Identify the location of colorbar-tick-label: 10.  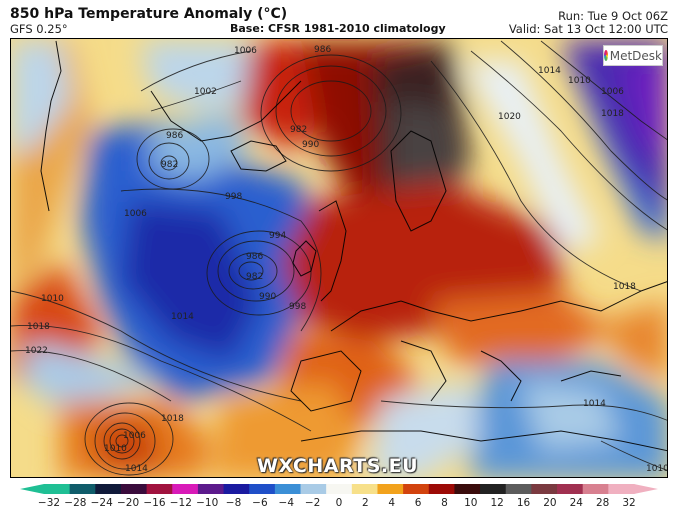
(471, 503).